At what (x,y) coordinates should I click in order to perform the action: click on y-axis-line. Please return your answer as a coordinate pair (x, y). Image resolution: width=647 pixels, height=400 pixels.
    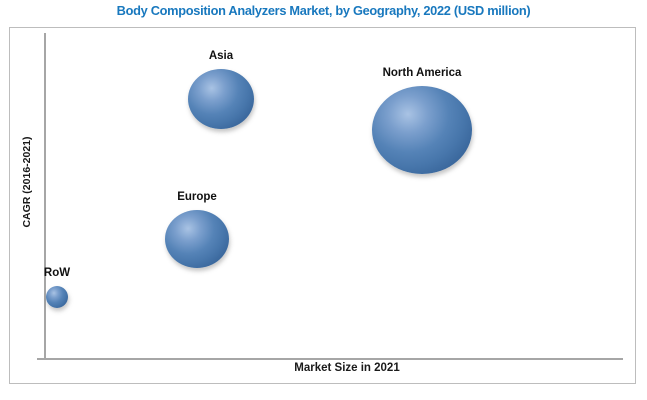
    Looking at the image, I should click on (45, 196).